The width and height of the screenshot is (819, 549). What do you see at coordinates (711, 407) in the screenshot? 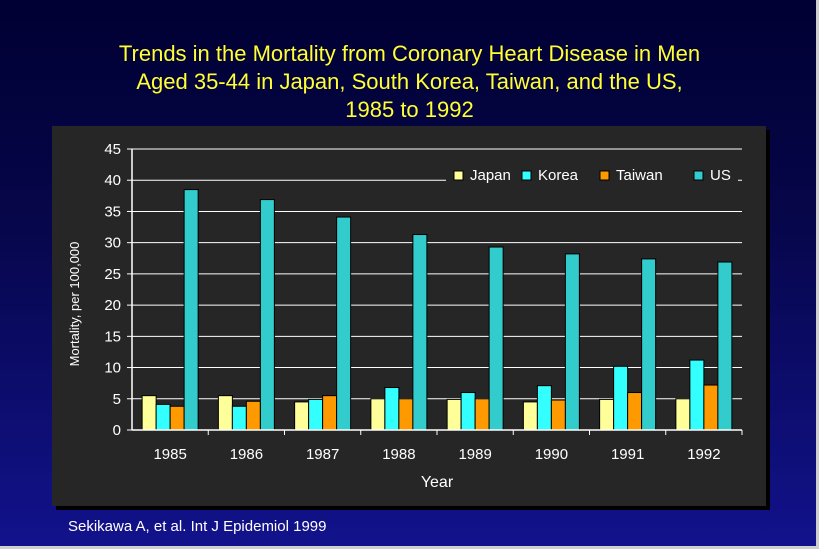
I see `bar-taiwan-1992` at bounding box center [711, 407].